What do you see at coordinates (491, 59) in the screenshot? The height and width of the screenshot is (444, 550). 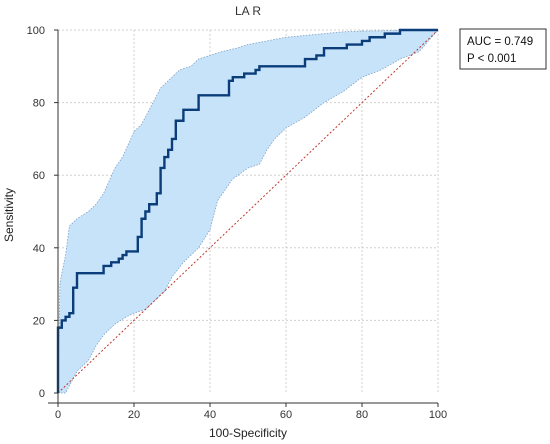 I see `legend-p-value: P < 0.001` at bounding box center [491, 59].